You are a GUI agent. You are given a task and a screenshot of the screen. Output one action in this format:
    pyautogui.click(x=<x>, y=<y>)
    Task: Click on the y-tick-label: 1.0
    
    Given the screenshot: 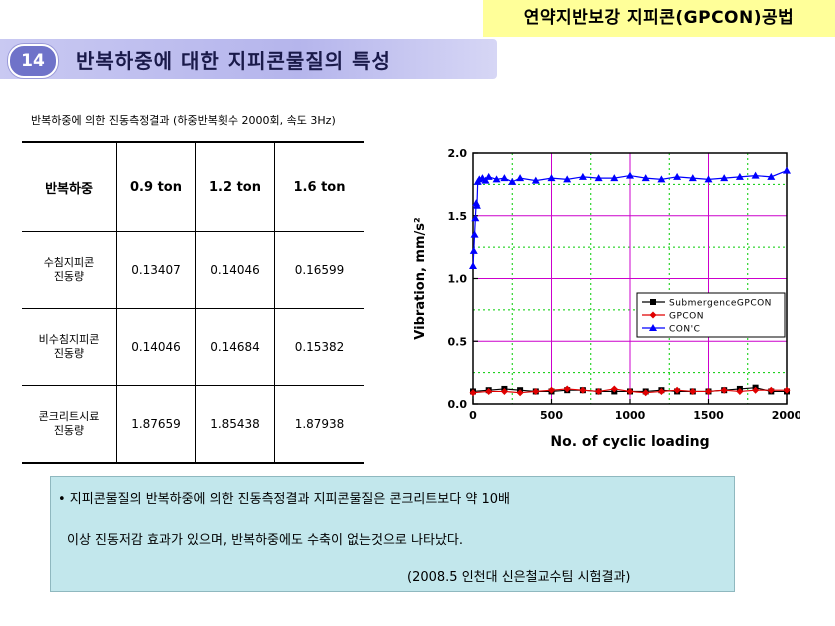 What is the action you would take?
    pyautogui.click(x=458, y=279)
    